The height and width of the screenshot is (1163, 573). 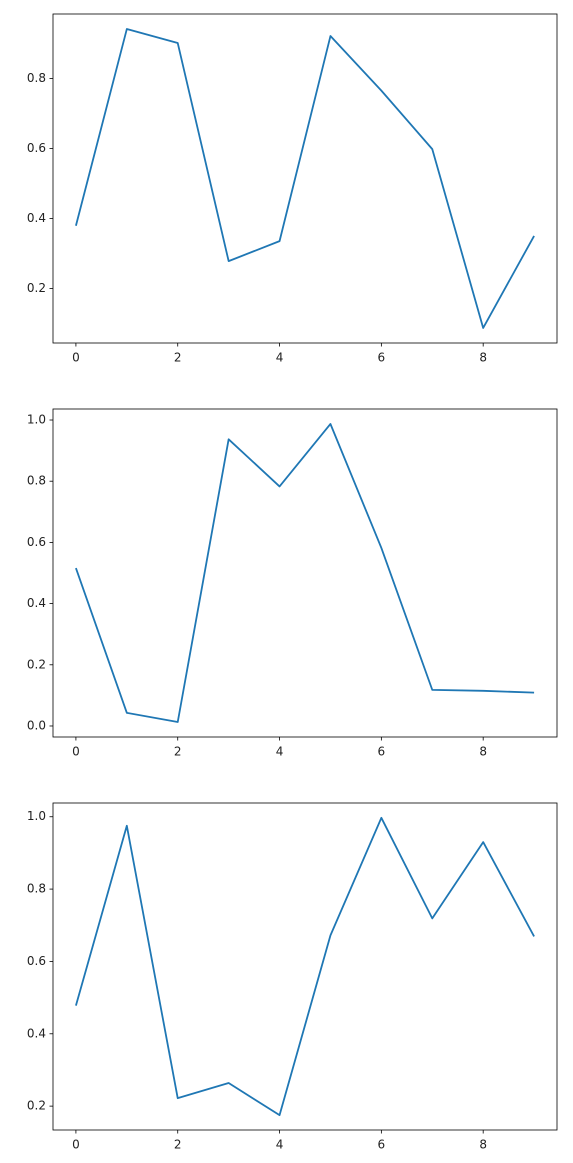 What do you see at coordinates (36, 725) in the screenshot?
I see `y-tick-label: 0.0` at bounding box center [36, 725].